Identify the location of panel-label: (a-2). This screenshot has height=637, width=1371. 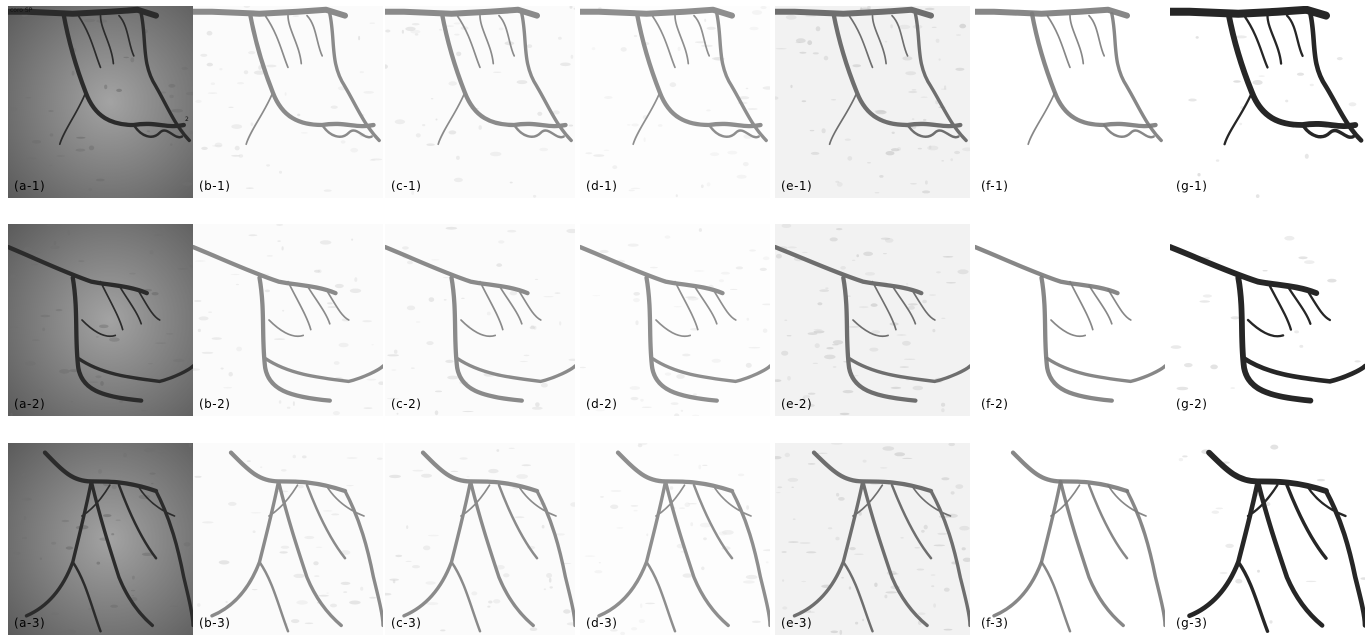
(30, 404).